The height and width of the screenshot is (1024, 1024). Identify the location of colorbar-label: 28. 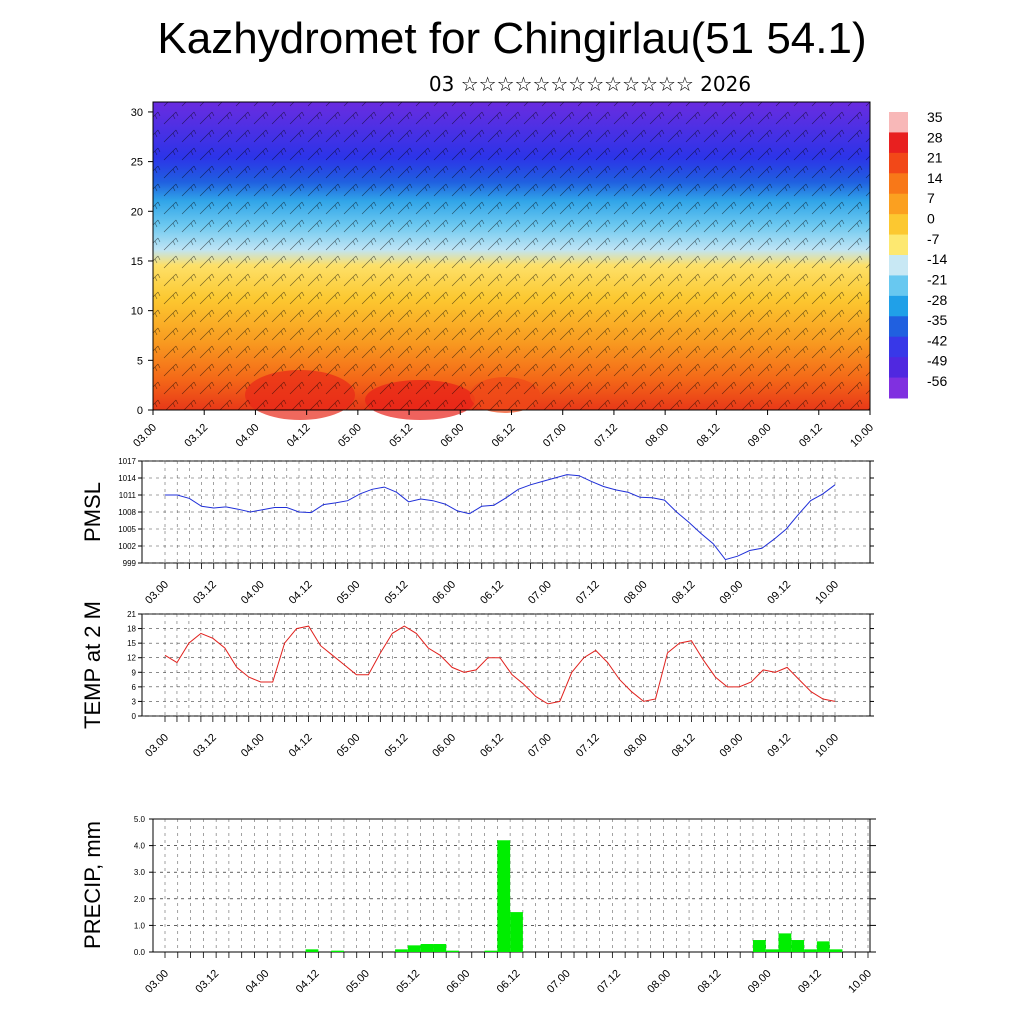
(935, 137).